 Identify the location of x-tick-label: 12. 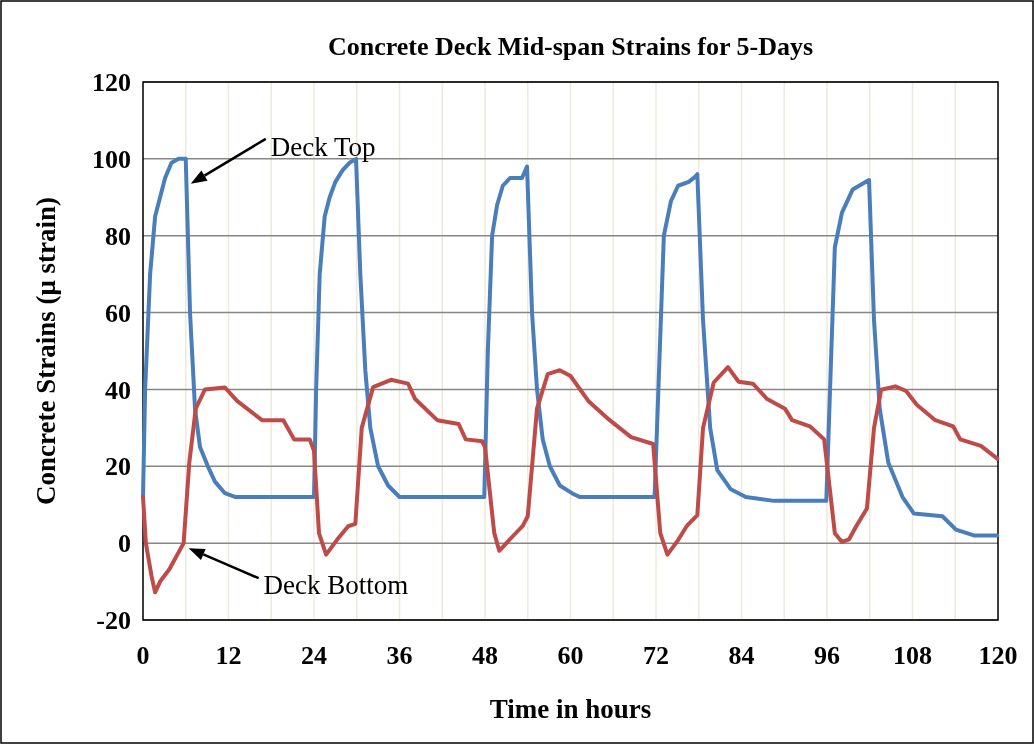
(228, 655).